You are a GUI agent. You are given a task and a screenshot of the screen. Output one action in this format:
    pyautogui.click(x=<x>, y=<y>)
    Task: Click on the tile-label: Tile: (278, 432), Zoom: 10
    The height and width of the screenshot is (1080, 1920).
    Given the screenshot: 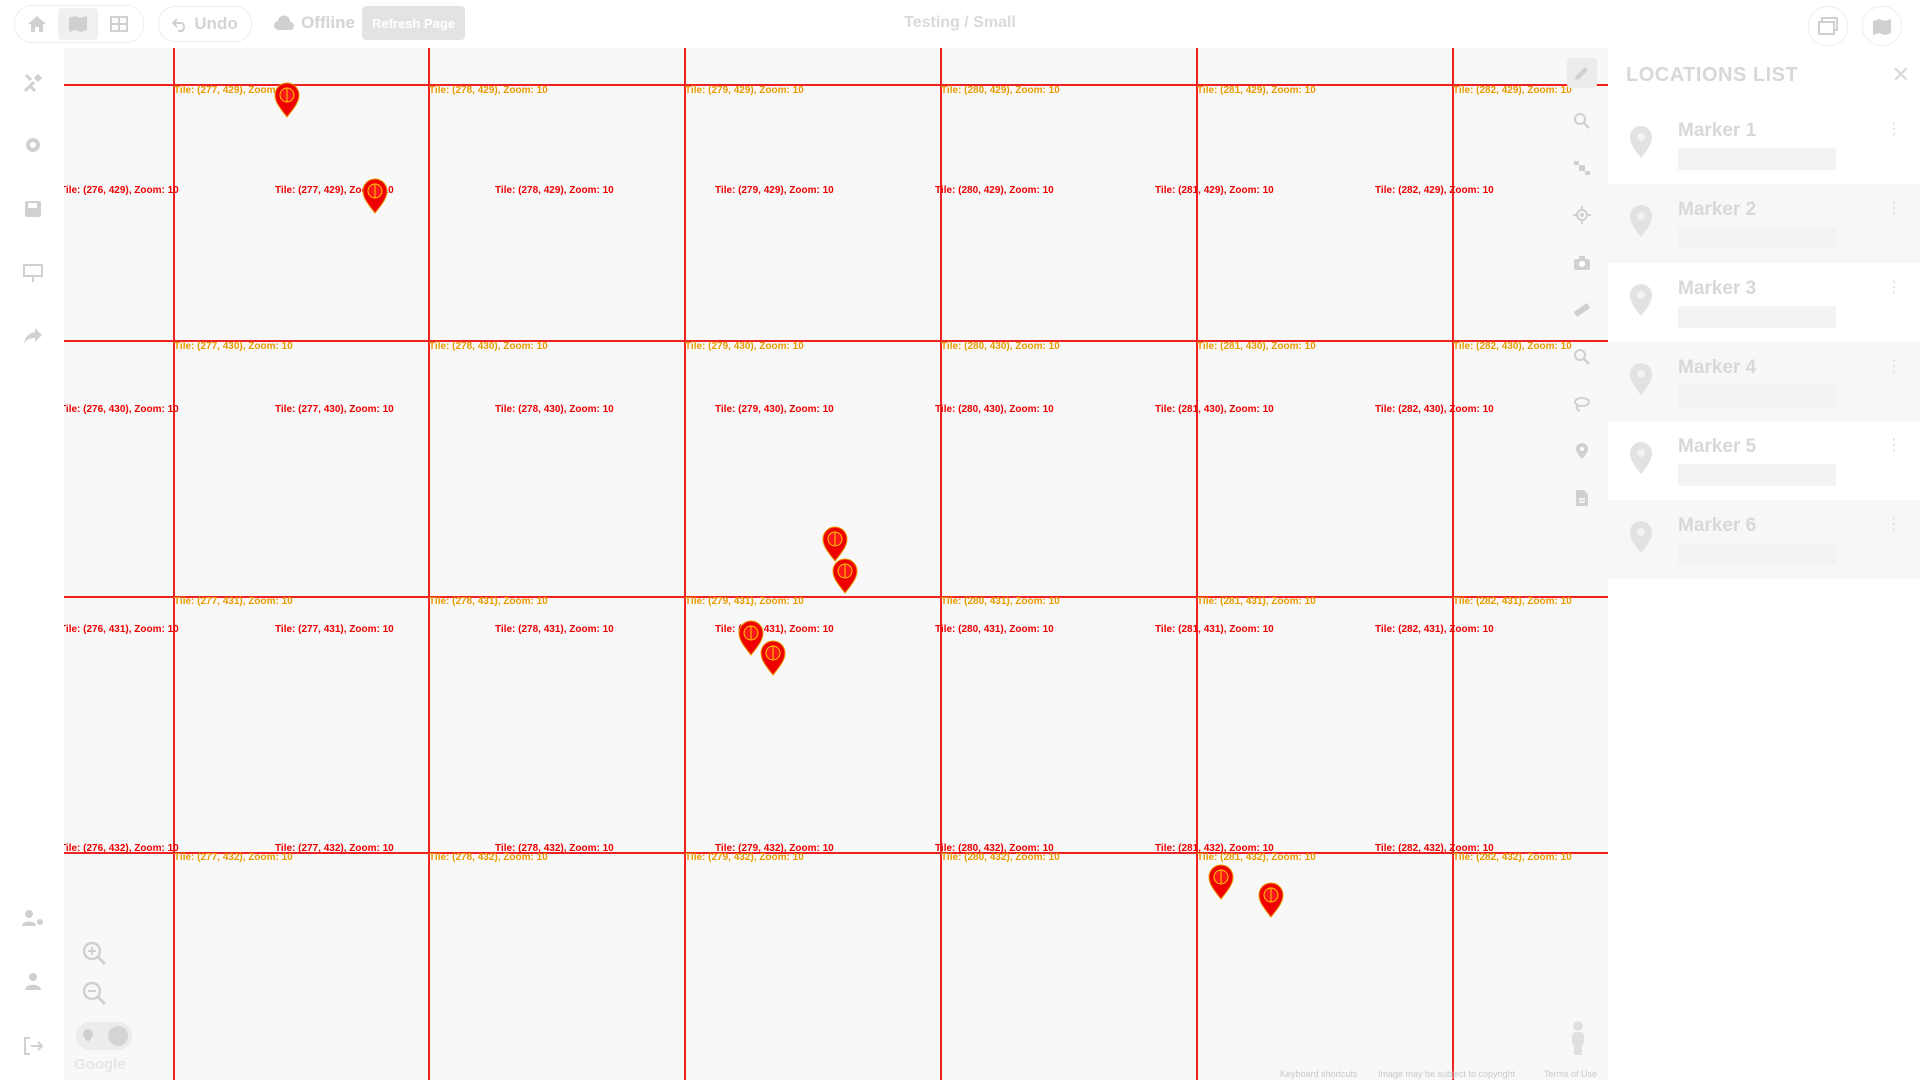 What is the action you would take?
    pyautogui.click(x=488, y=857)
    